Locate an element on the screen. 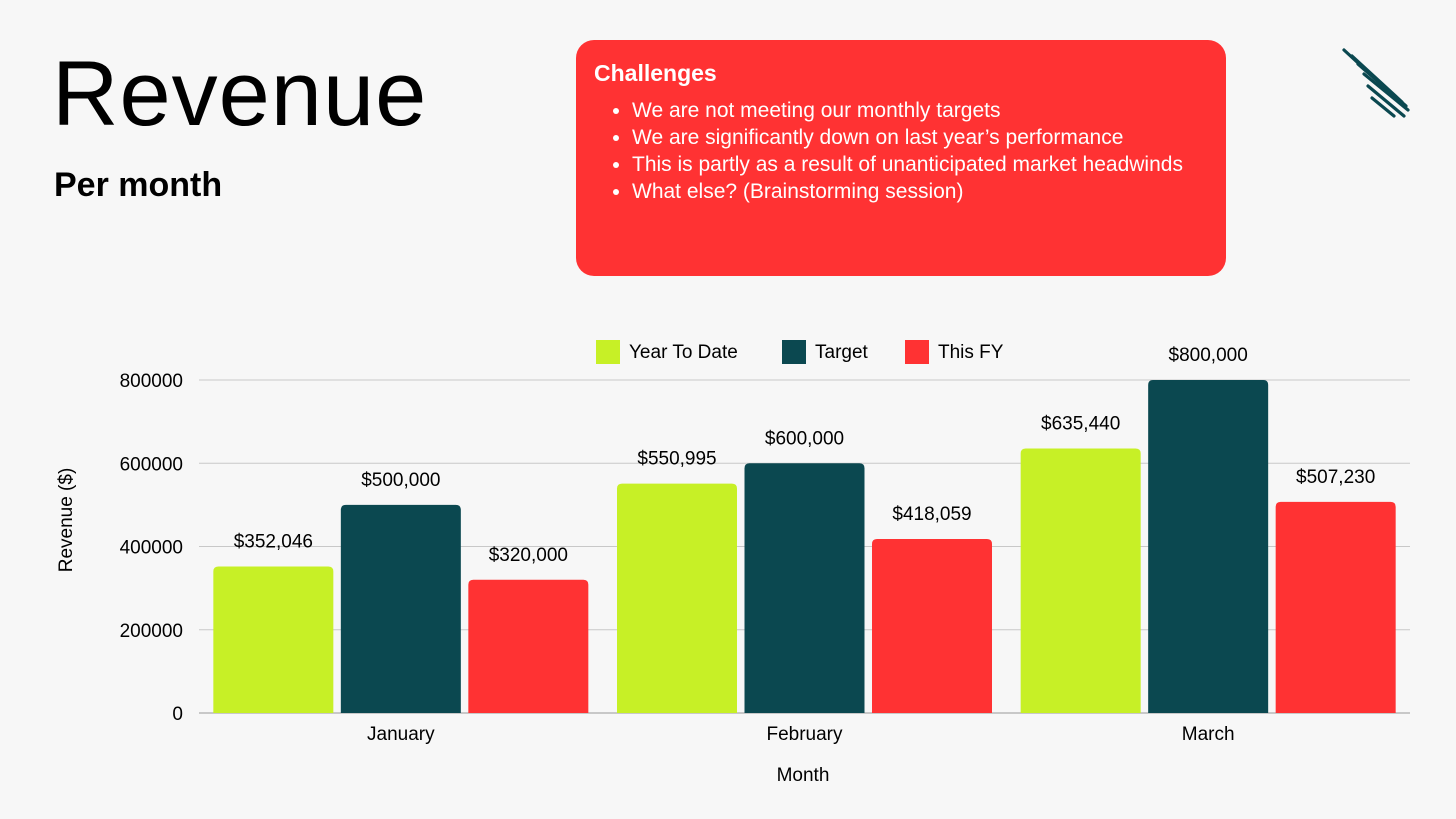  data-label: $550,995 is located at coordinates (676, 459).